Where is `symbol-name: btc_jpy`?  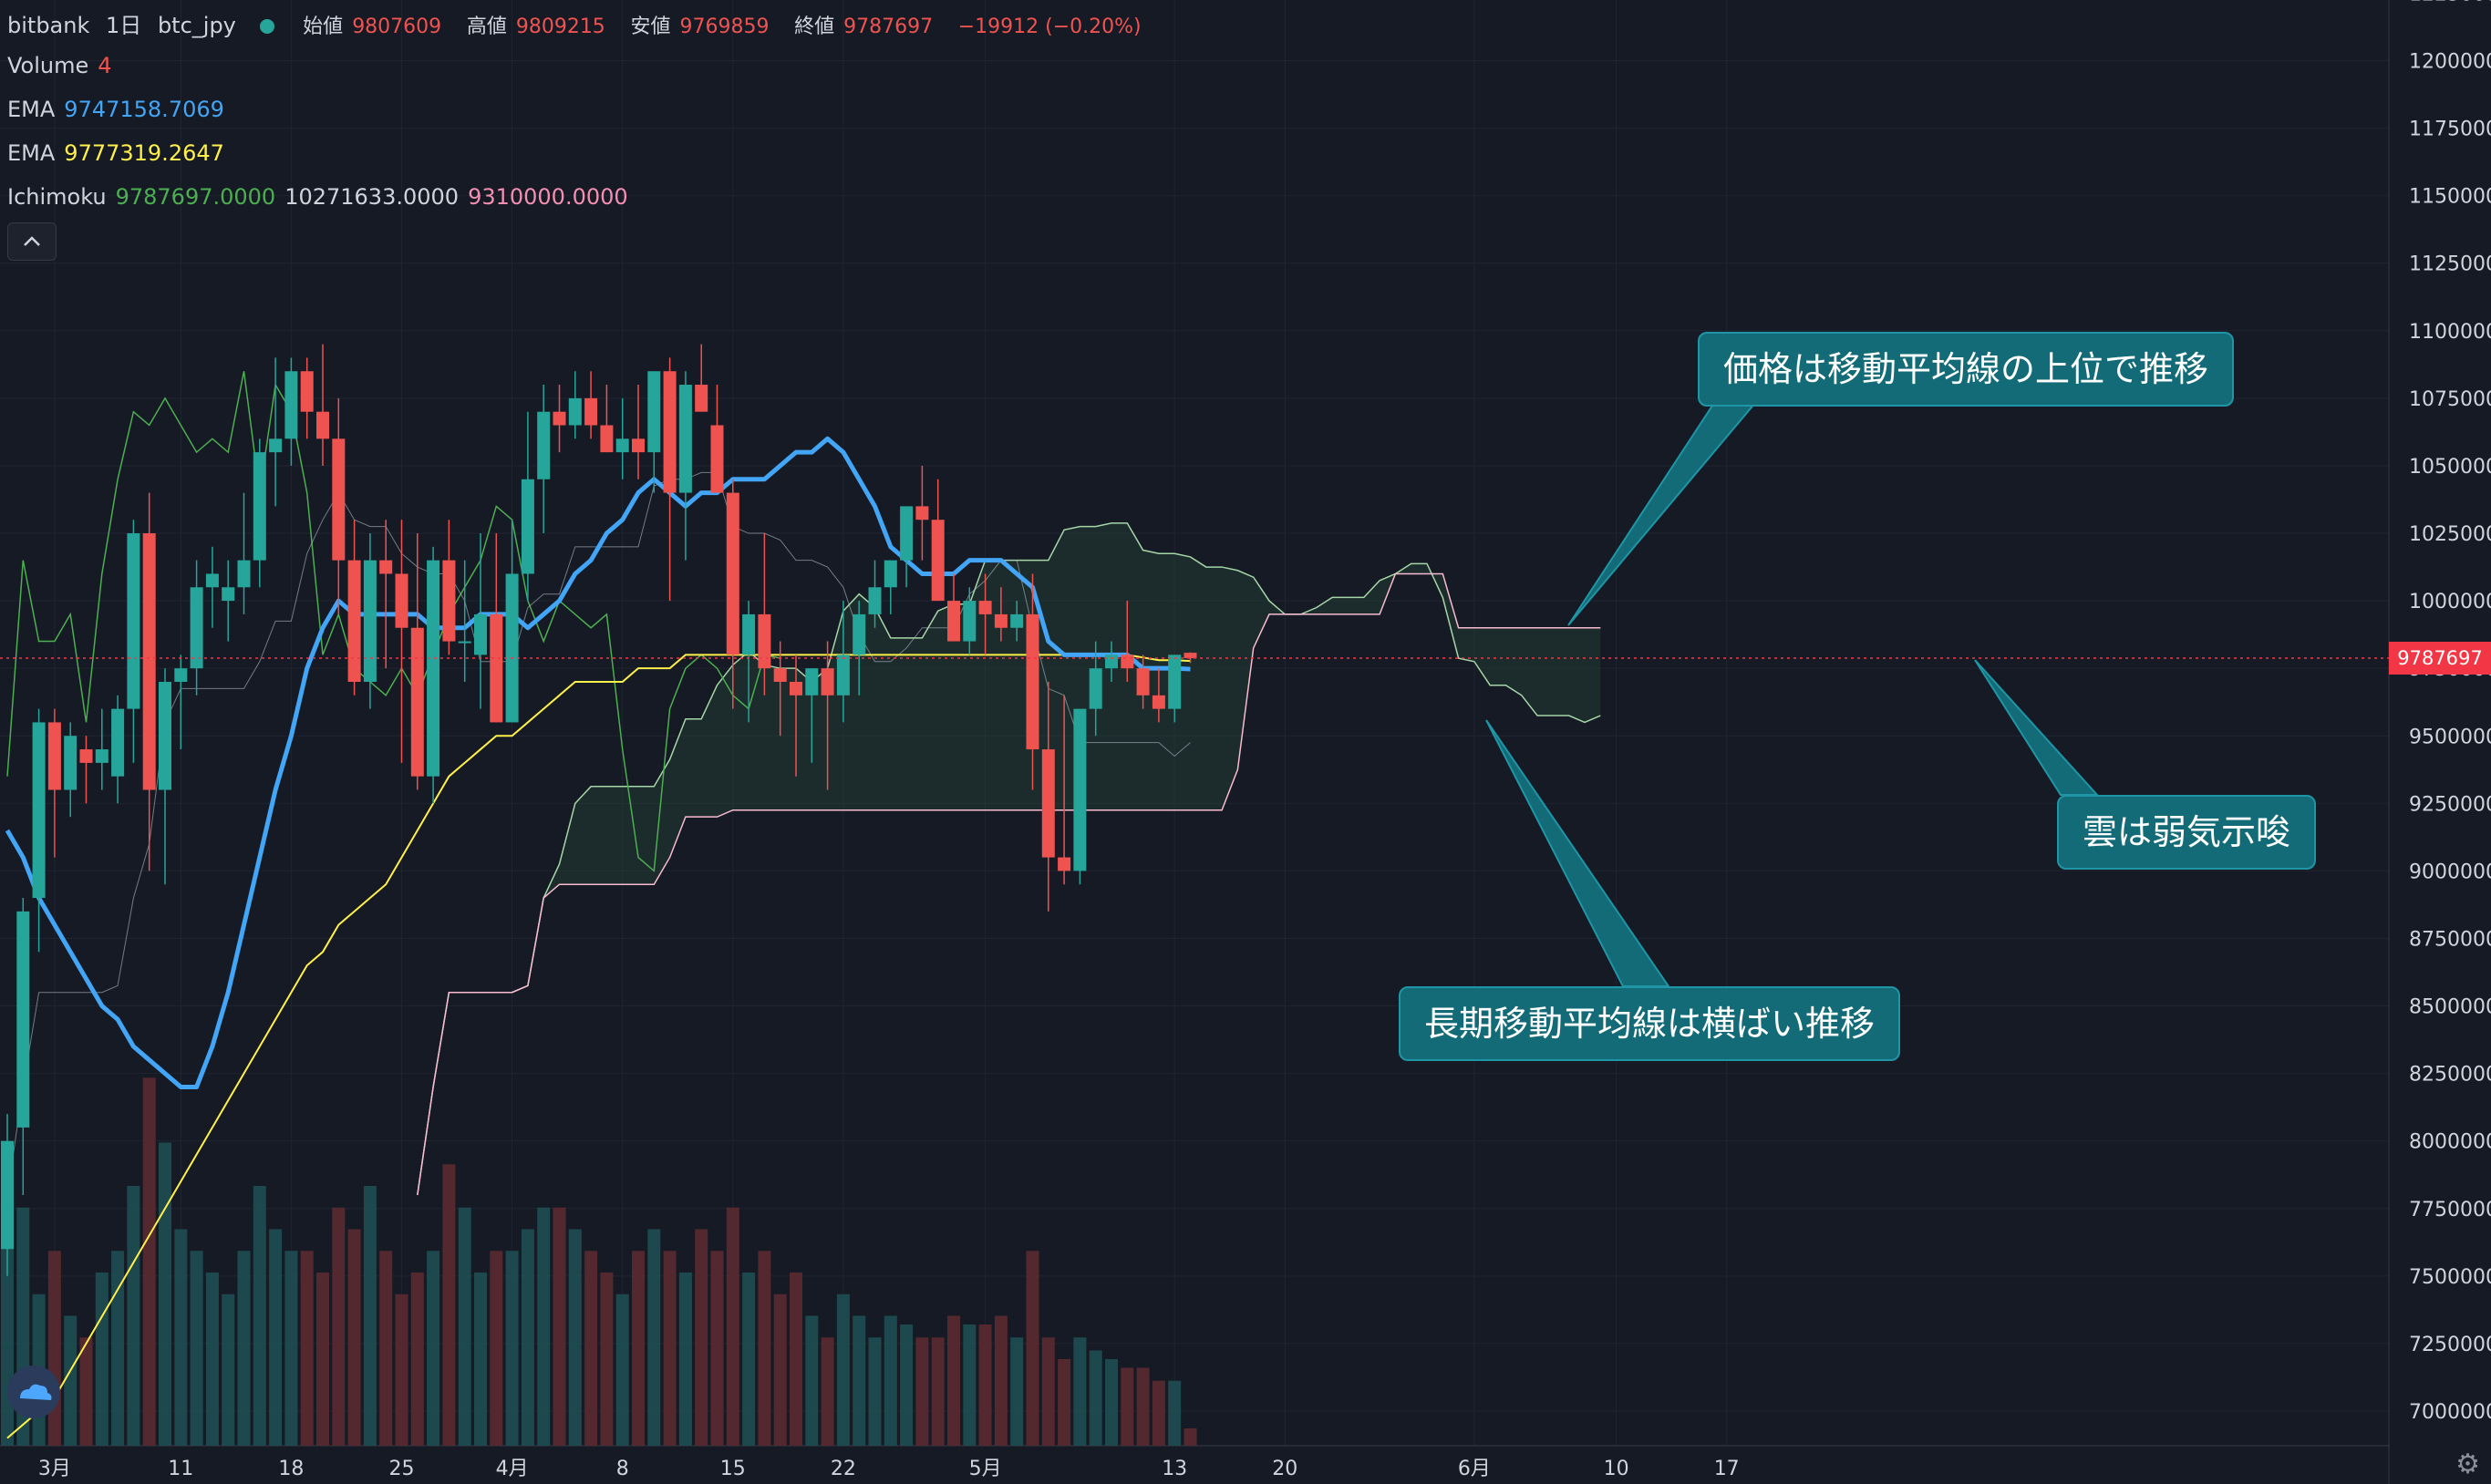
symbol-name: btc_jpy is located at coordinates (196, 25).